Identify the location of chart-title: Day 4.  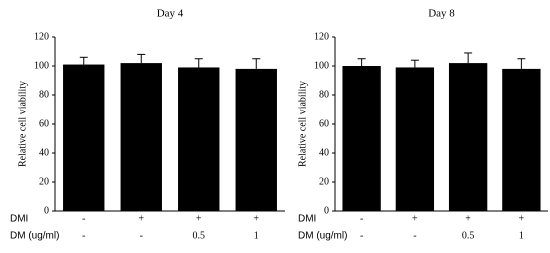
(170, 14).